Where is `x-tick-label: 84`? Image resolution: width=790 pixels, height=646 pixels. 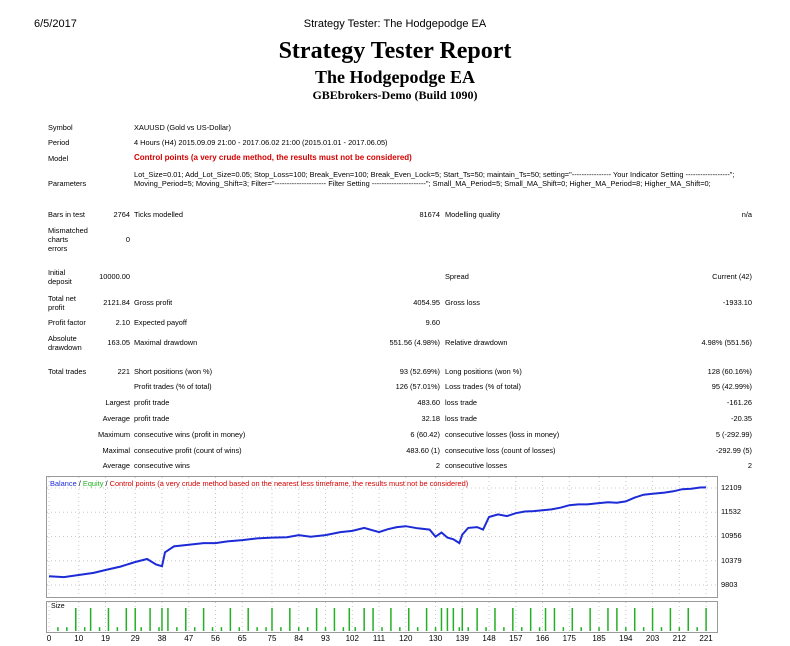
x-tick-label: 84 is located at coordinates (299, 638).